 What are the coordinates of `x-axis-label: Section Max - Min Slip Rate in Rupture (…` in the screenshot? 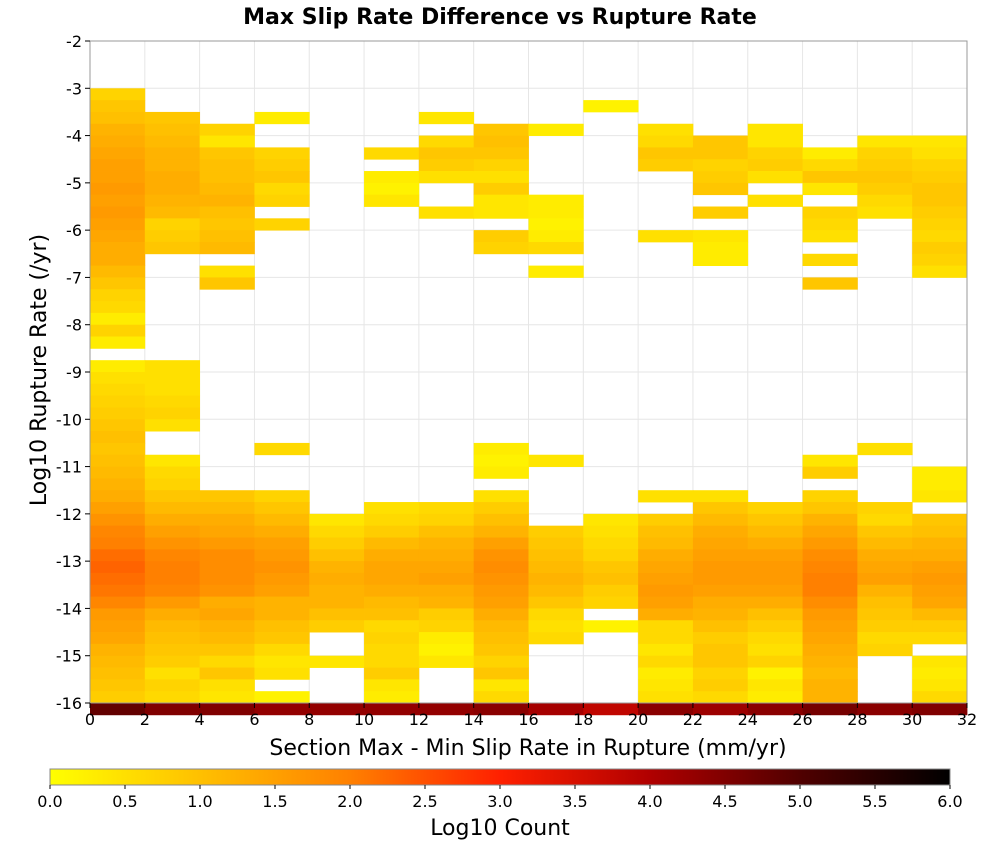 It's located at (527, 748).